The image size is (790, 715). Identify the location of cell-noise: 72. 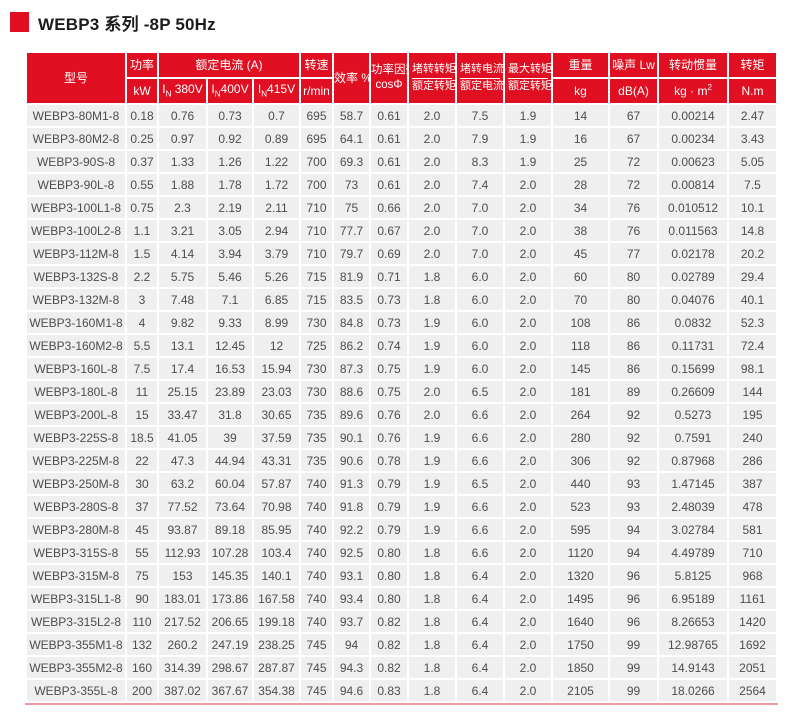
(634, 184).